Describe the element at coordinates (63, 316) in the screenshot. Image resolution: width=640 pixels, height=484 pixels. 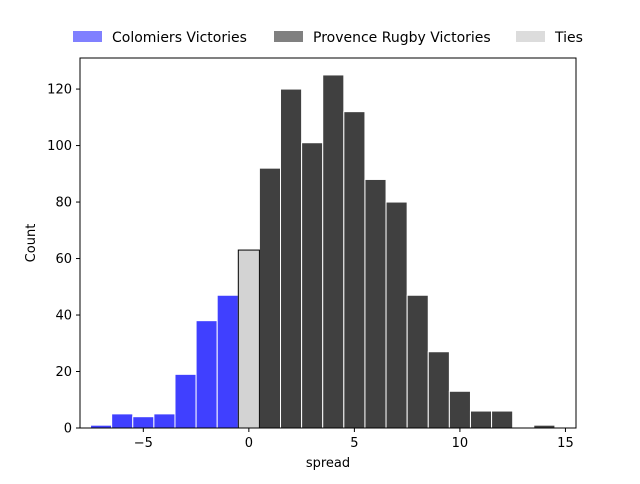
I see `y-tick-label: 40` at that location.